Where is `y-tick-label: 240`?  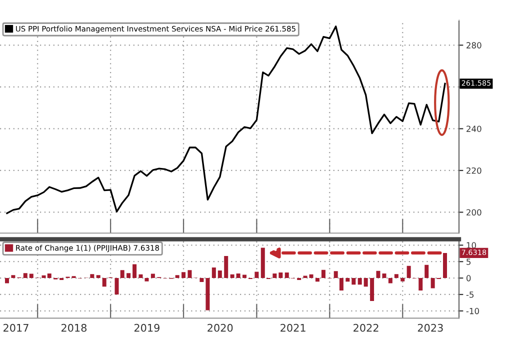
y-tick-label: 240 is located at coordinates (474, 129).